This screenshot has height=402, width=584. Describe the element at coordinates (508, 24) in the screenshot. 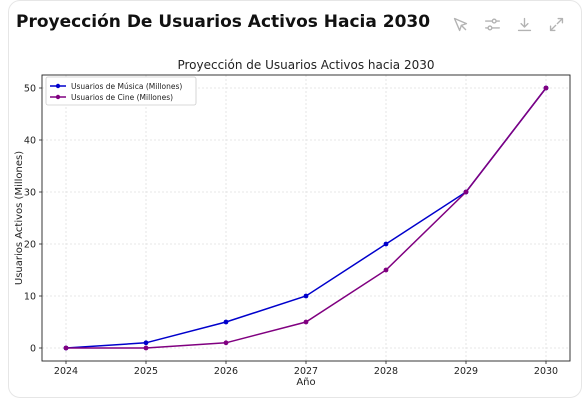

I see `chart-toolbar` at that location.